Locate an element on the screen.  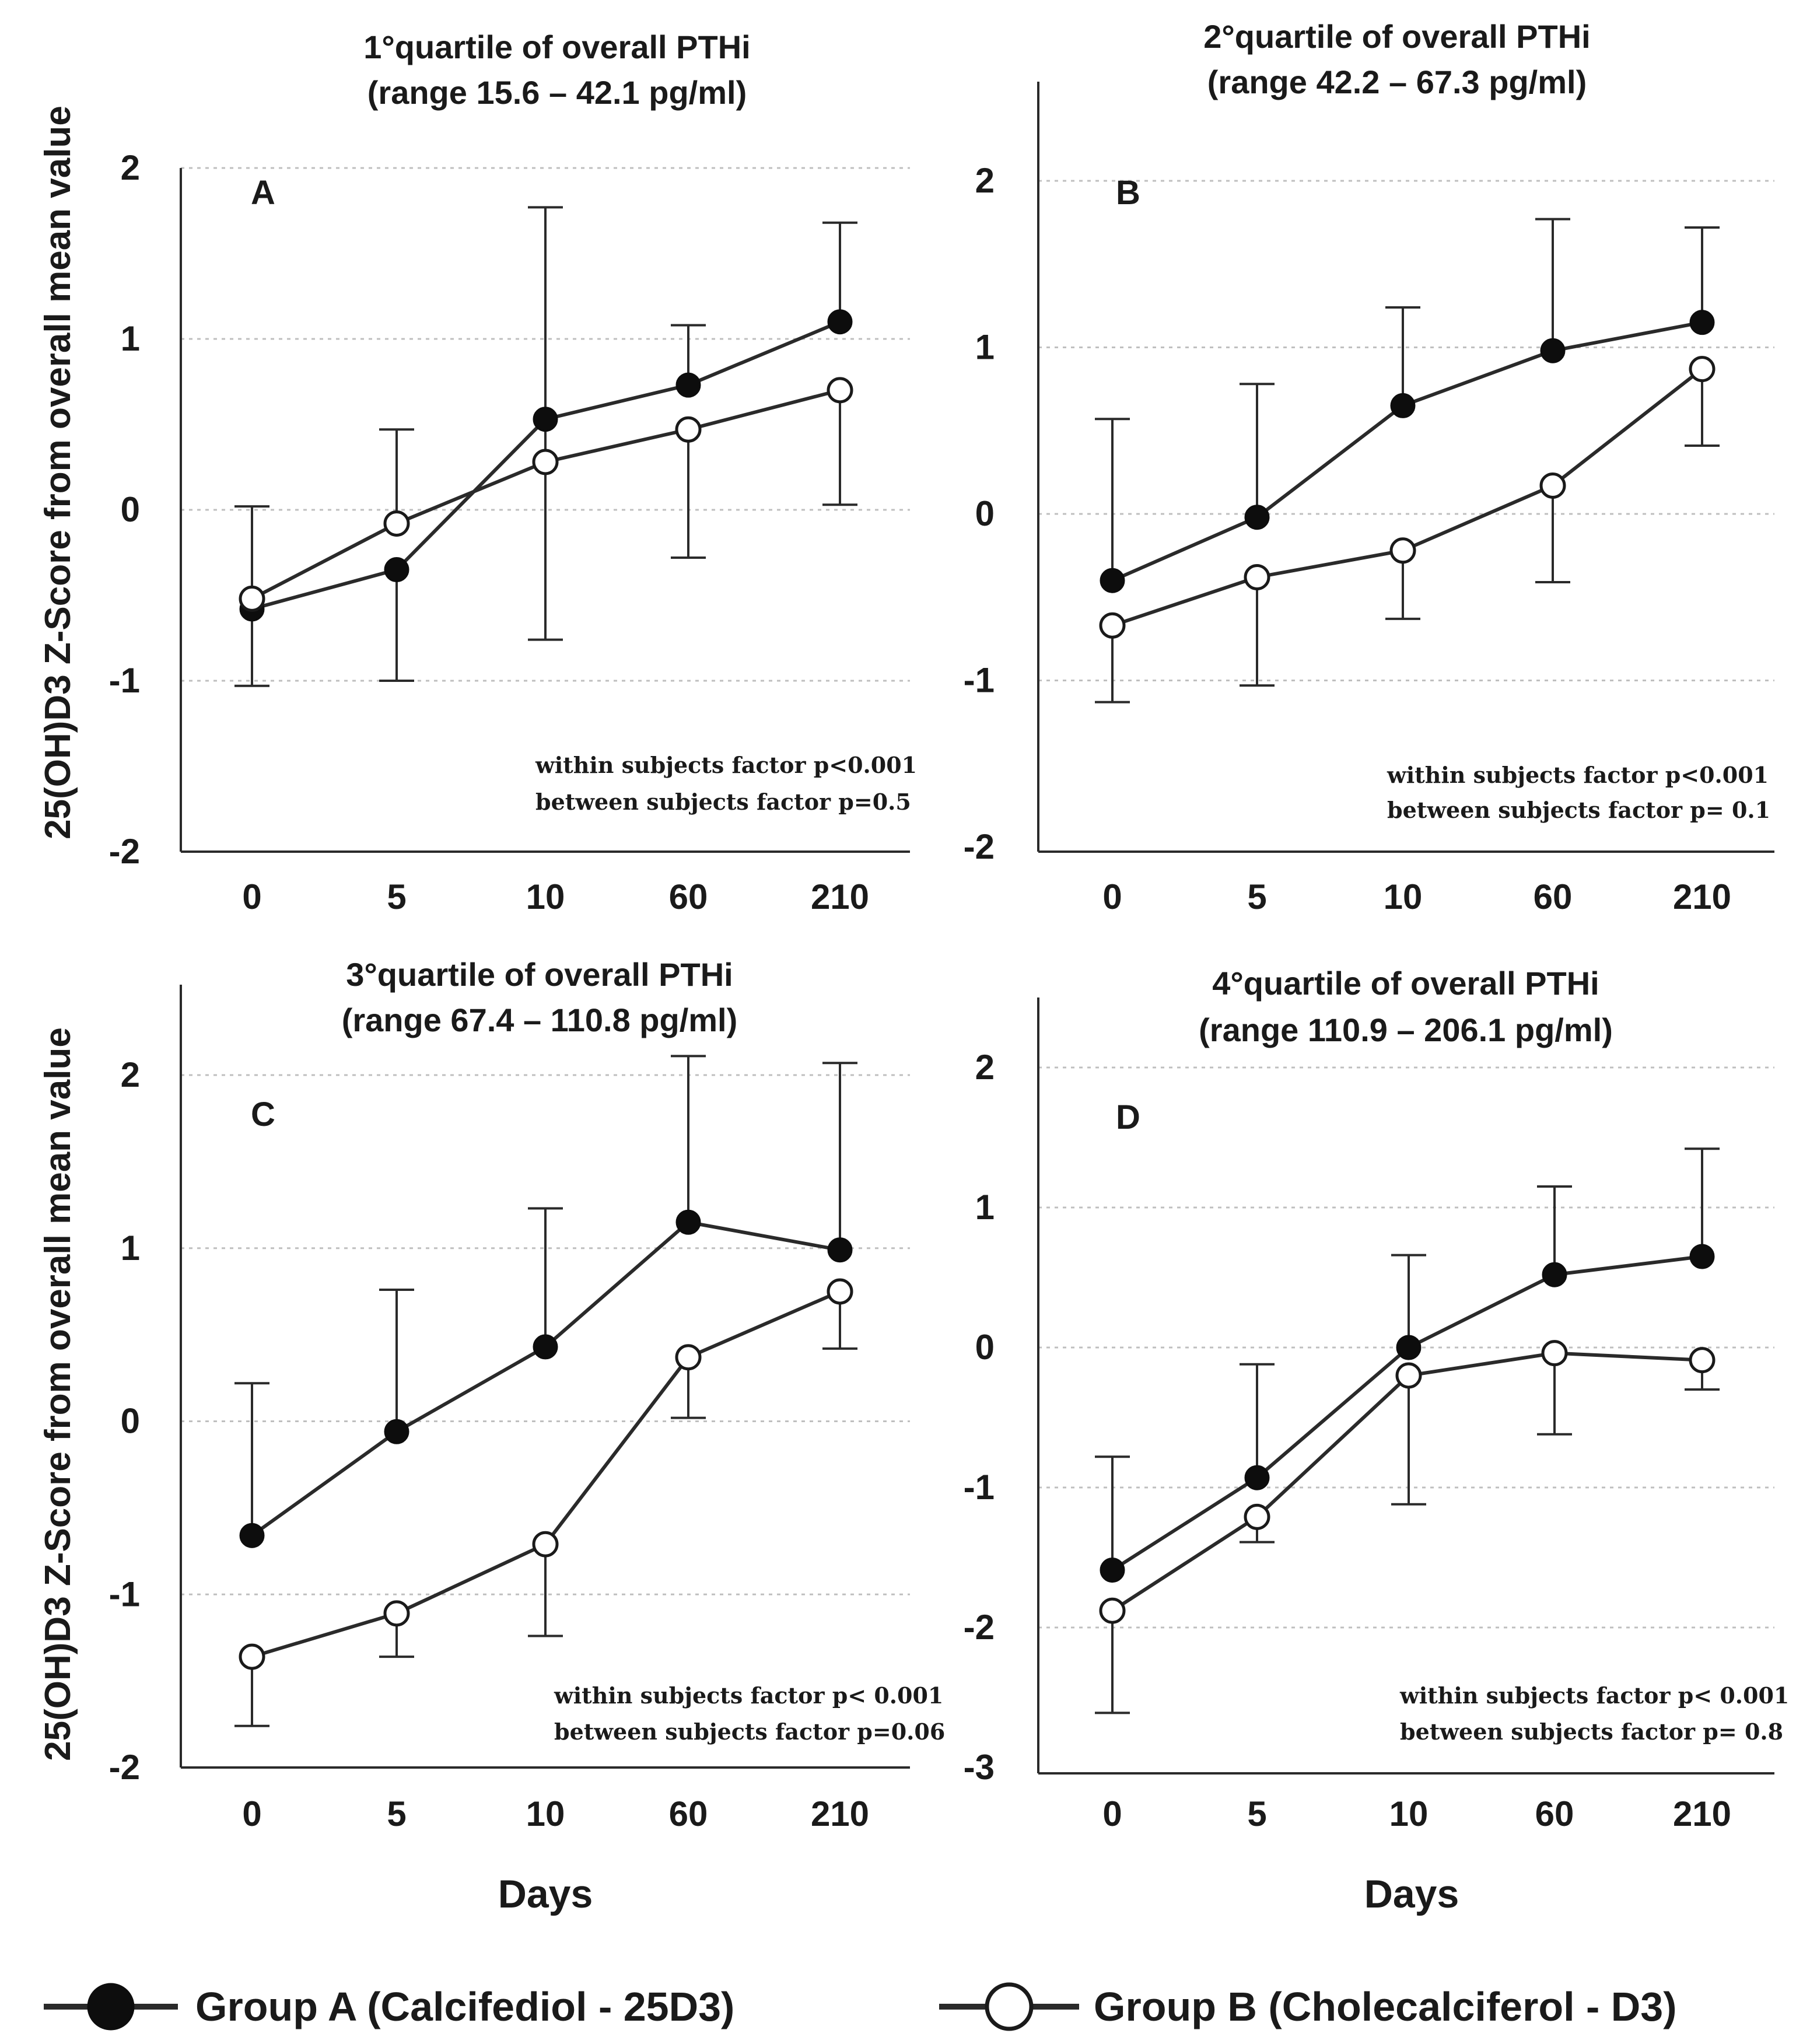
legend-marker-group-a is located at coordinates (111, 2007).